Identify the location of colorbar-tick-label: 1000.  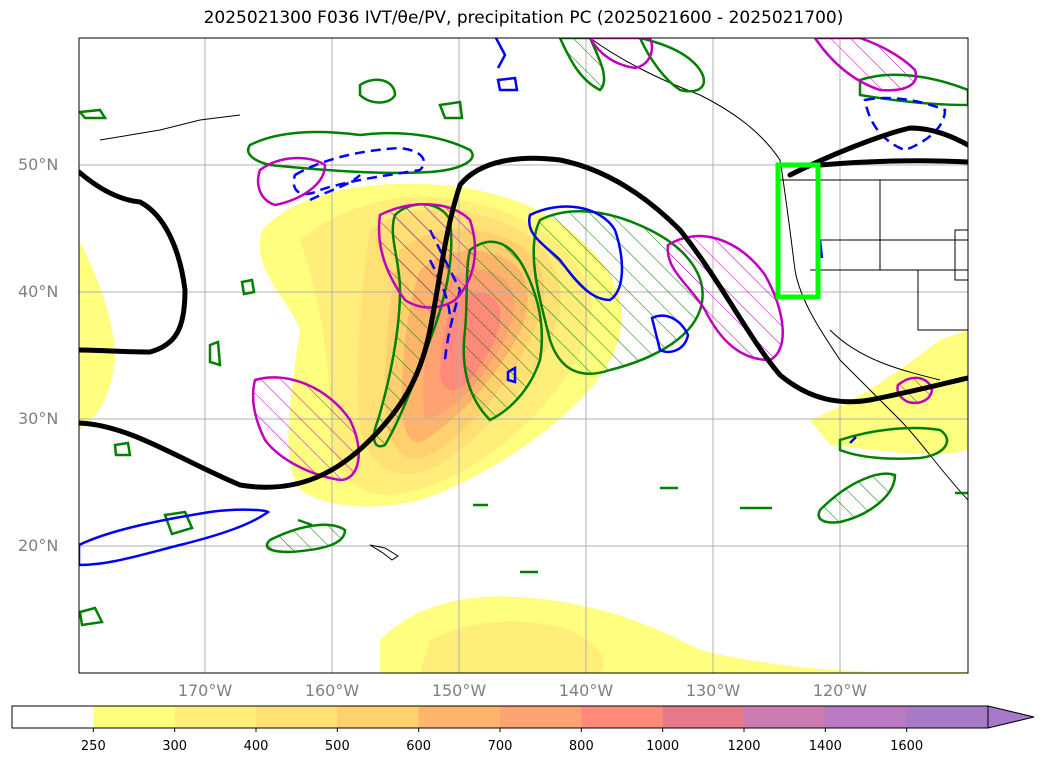
(663, 746).